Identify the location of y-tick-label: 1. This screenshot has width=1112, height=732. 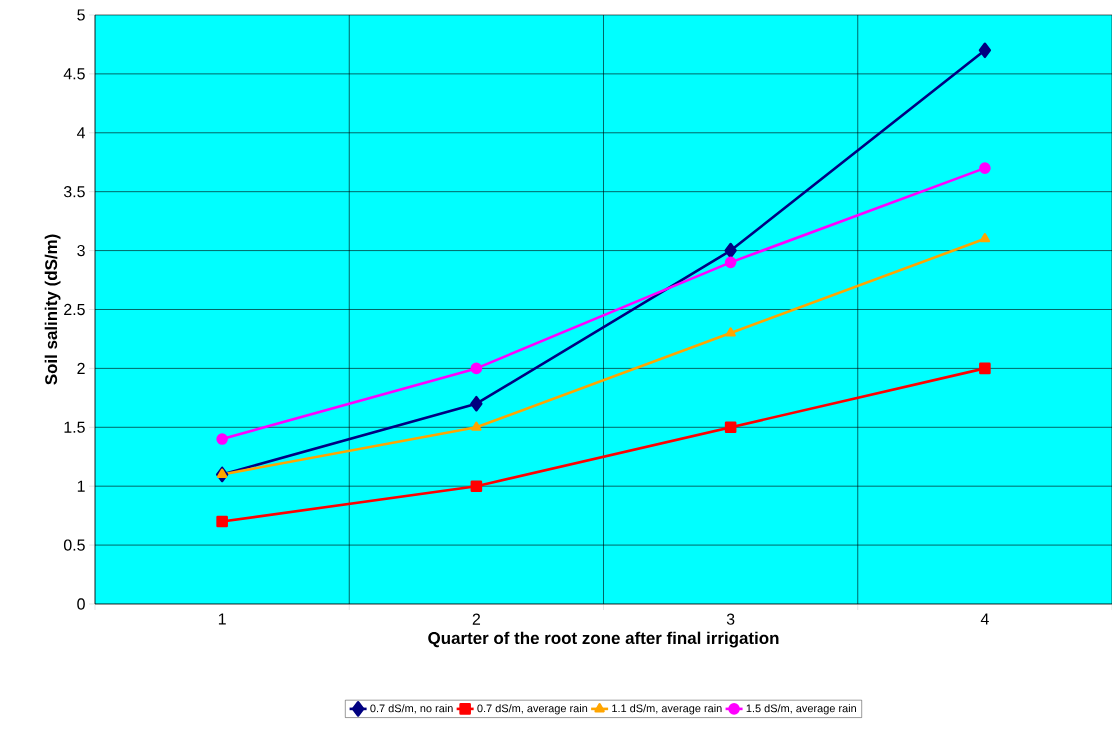
(81, 486).